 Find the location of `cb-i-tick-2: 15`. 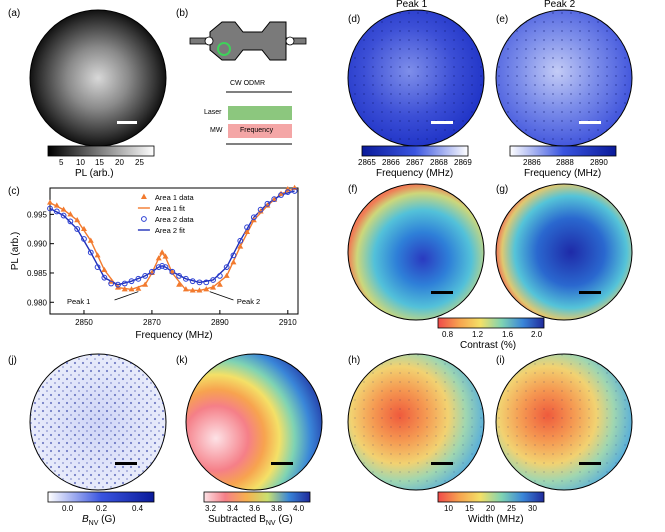

cb-i-tick-2: 15 is located at coordinates (469, 508).